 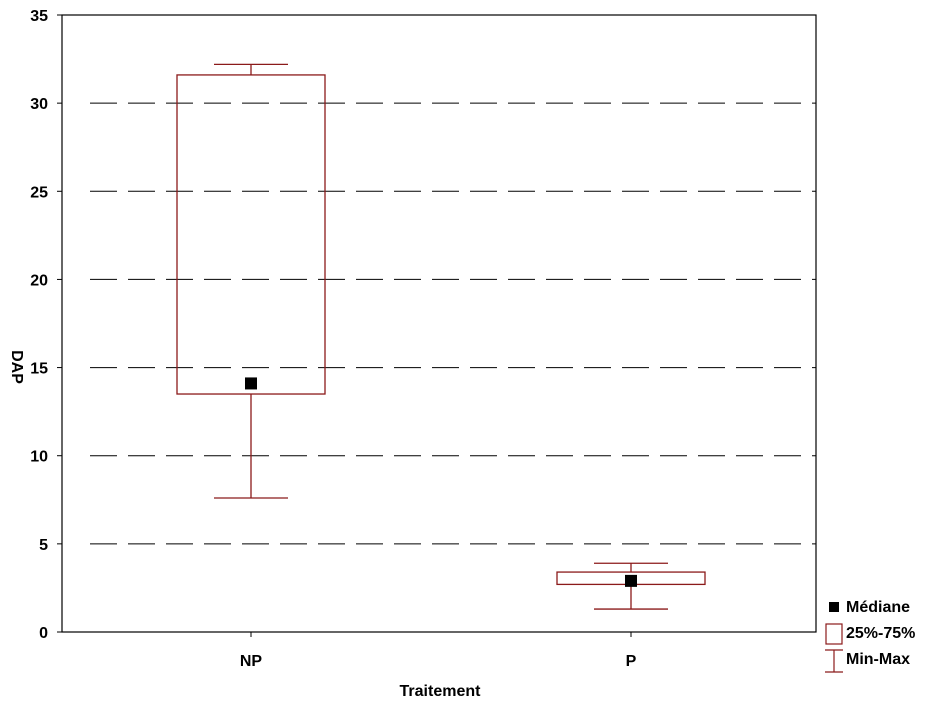 What do you see at coordinates (251, 661) in the screenshot?
I see `x-tick-label: NP` at bounding box center [251, 661].